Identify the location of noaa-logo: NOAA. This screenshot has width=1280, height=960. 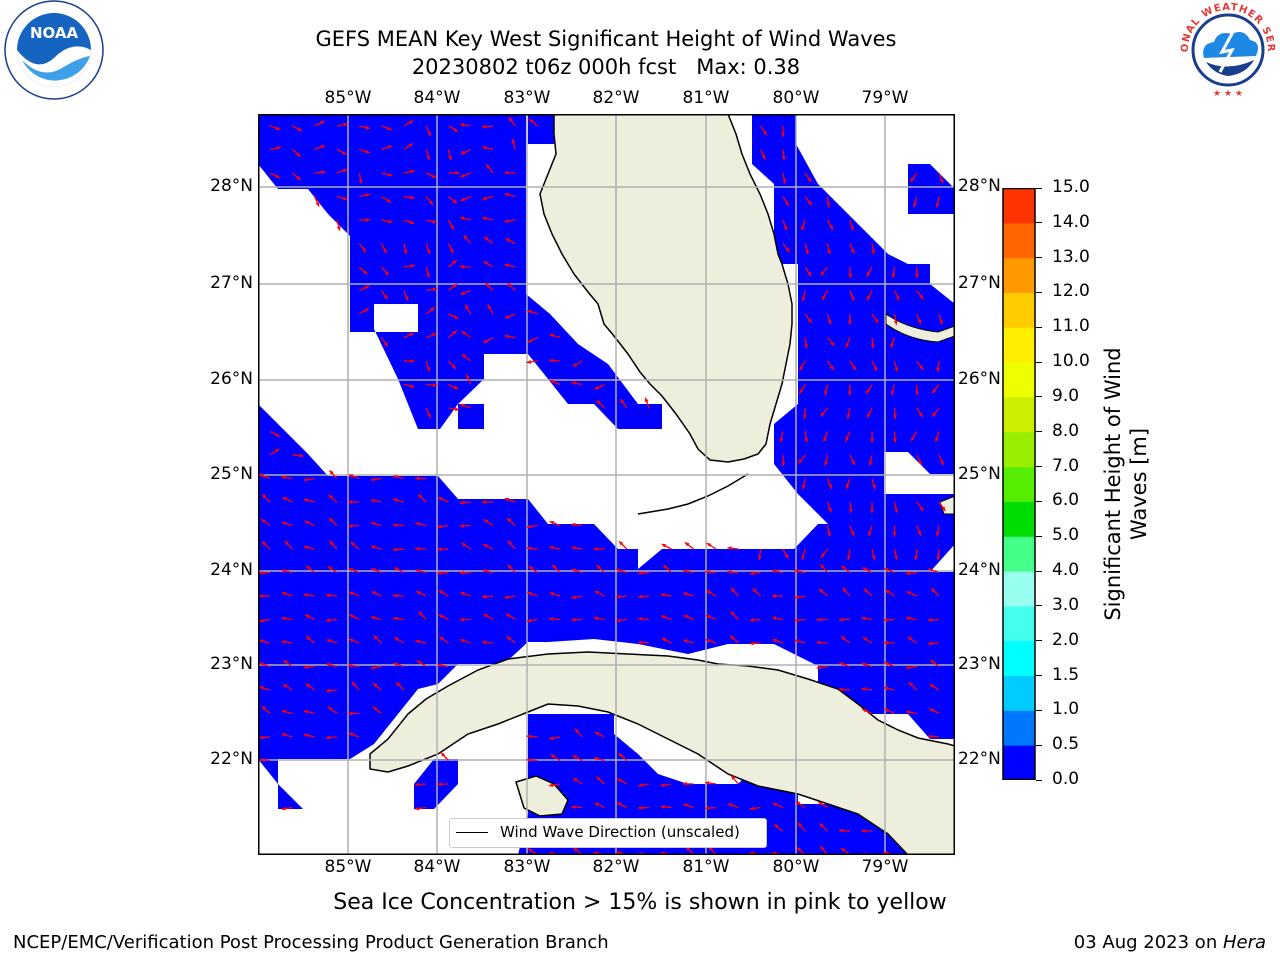
(54, 50).